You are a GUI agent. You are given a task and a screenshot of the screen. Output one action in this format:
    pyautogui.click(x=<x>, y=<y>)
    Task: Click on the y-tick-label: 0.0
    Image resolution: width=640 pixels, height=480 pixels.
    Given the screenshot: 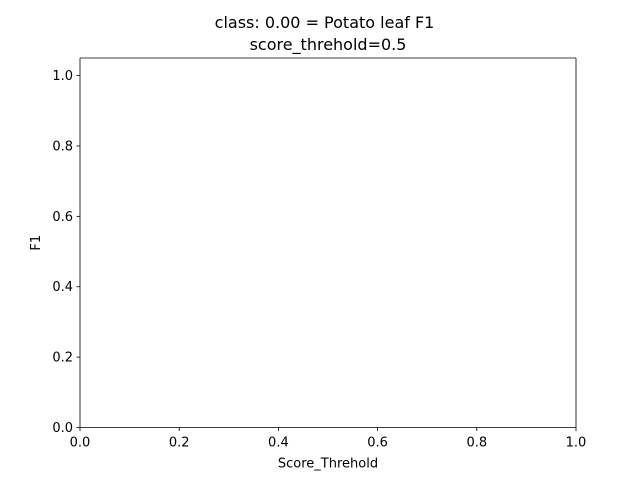 What is the action you would take?
    pyautogui.click(x=62, y=428)
    